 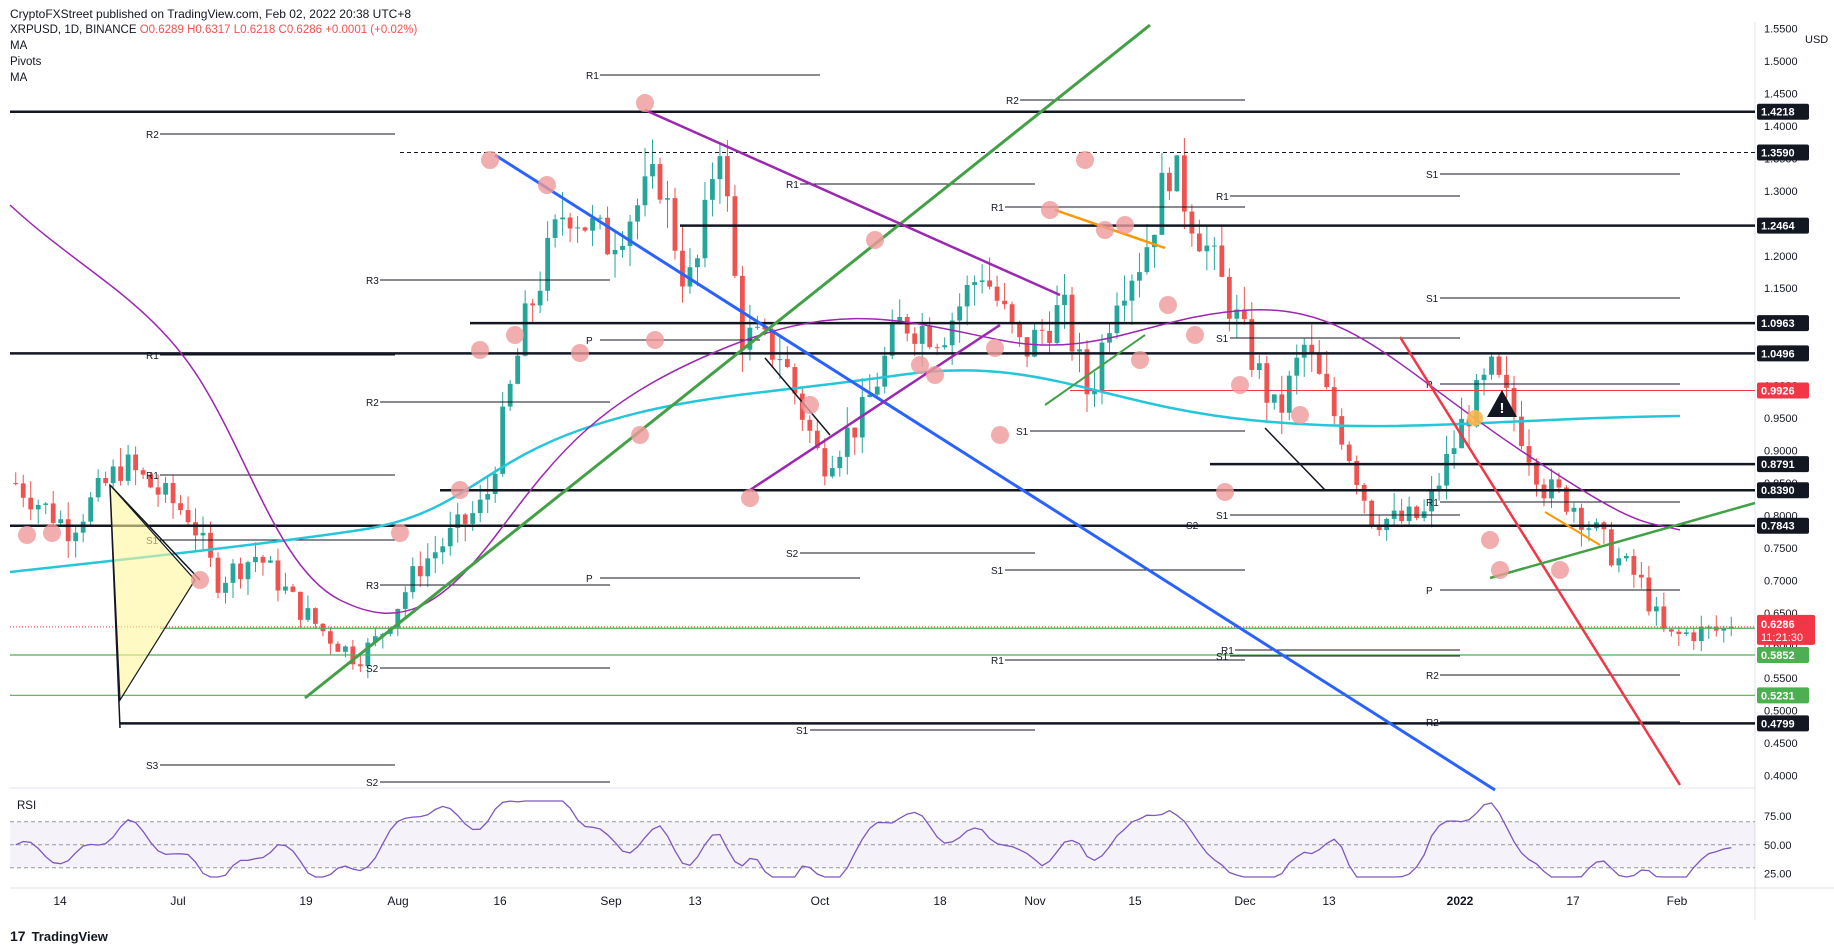 What do you see at coordinates (152, 592) in the screenshot?
I see `triangle-pattern` at bounding box center [152, 592].